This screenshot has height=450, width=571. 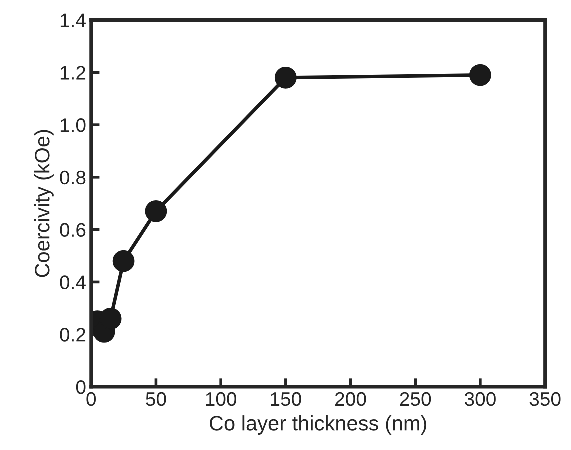 I want to click on y-tick-label: 1.2, so click(x=73, y=73).